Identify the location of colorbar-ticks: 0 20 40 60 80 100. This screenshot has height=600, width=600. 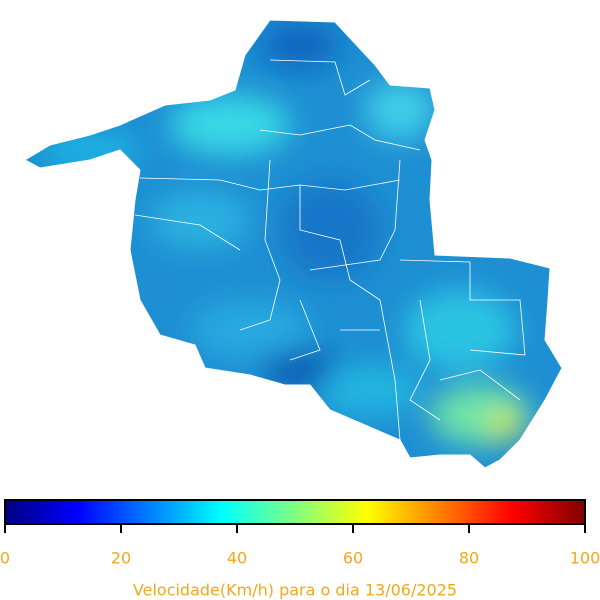
(300, 546).